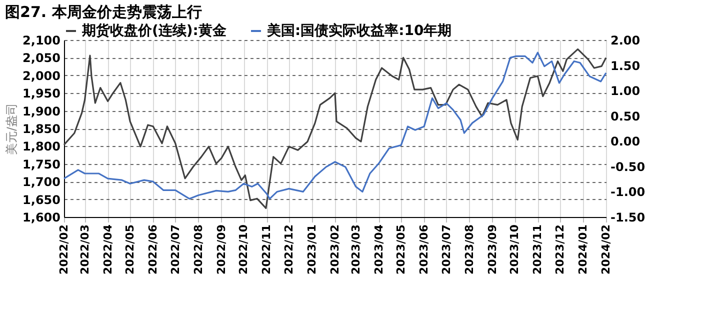 This screenshot has width=724, height=320. I want to click on x-tick-label: 2022/09, so click(221, 249).